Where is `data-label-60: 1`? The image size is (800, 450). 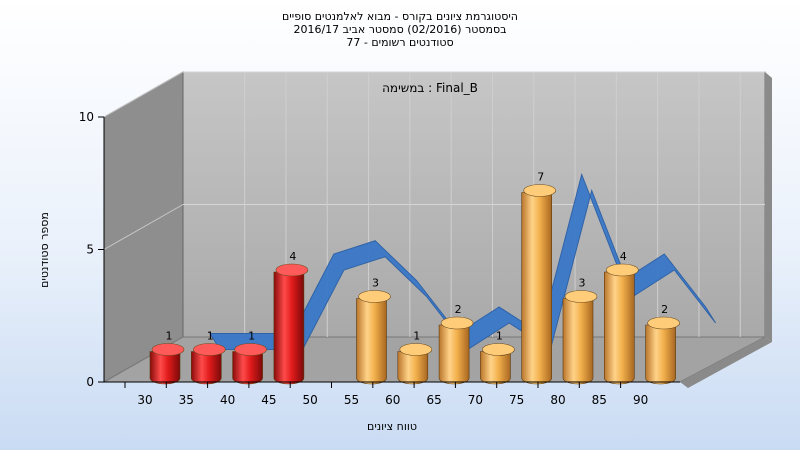 data-label-60: 1 is located at coordinates (416, 336).